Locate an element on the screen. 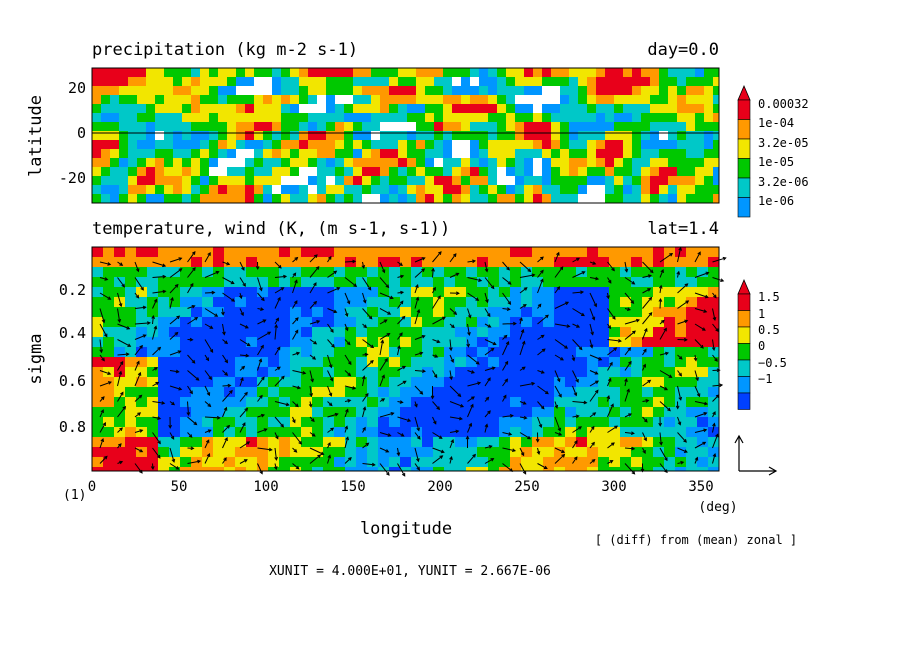 Image resolution: width=904 pixels, height=654 pixels. reference-vector-icon is located at coordinates (756, 455).